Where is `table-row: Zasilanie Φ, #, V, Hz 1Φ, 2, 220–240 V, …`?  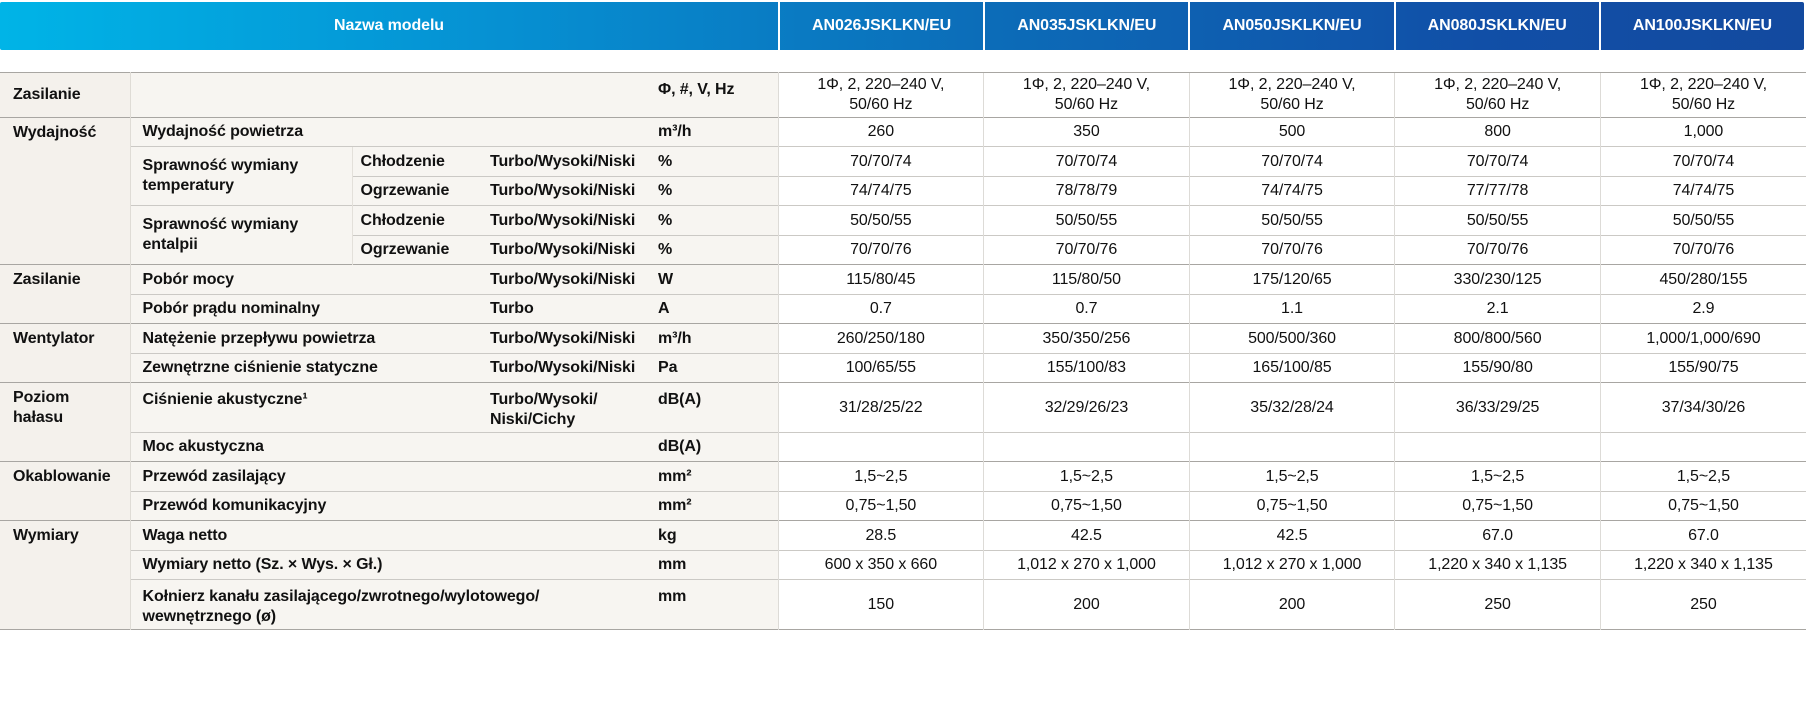 table-row: Zasilanie Φ, #, V, Hz 1Φ, 2, 220–240 V, … is located at coordinates (903, 95).